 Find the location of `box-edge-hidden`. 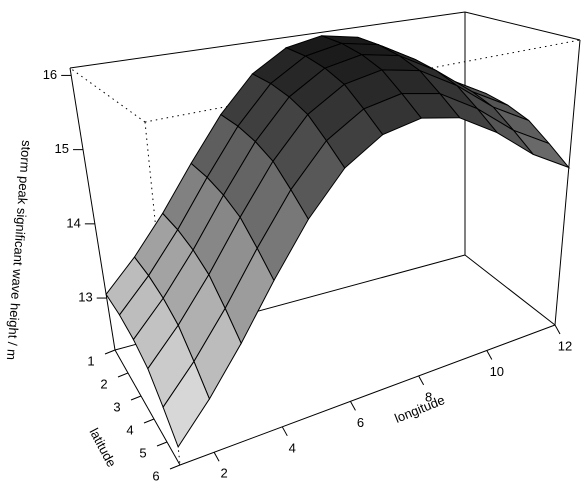

box-edge-hidden is located at coordinates (107, 95).